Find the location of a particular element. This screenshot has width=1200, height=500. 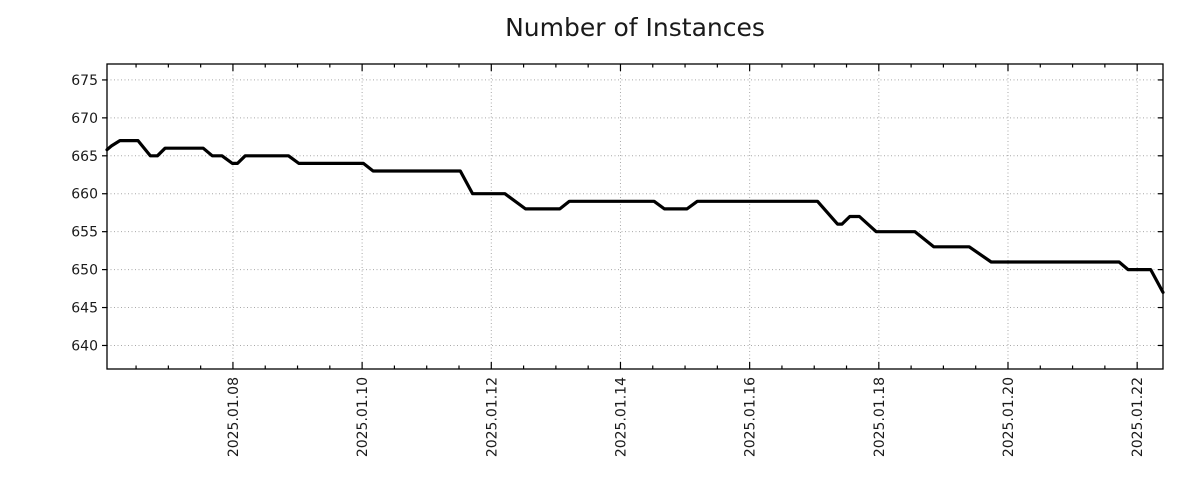

x-tick-label: 2025.01.16 is located at coordinates (751, 417).